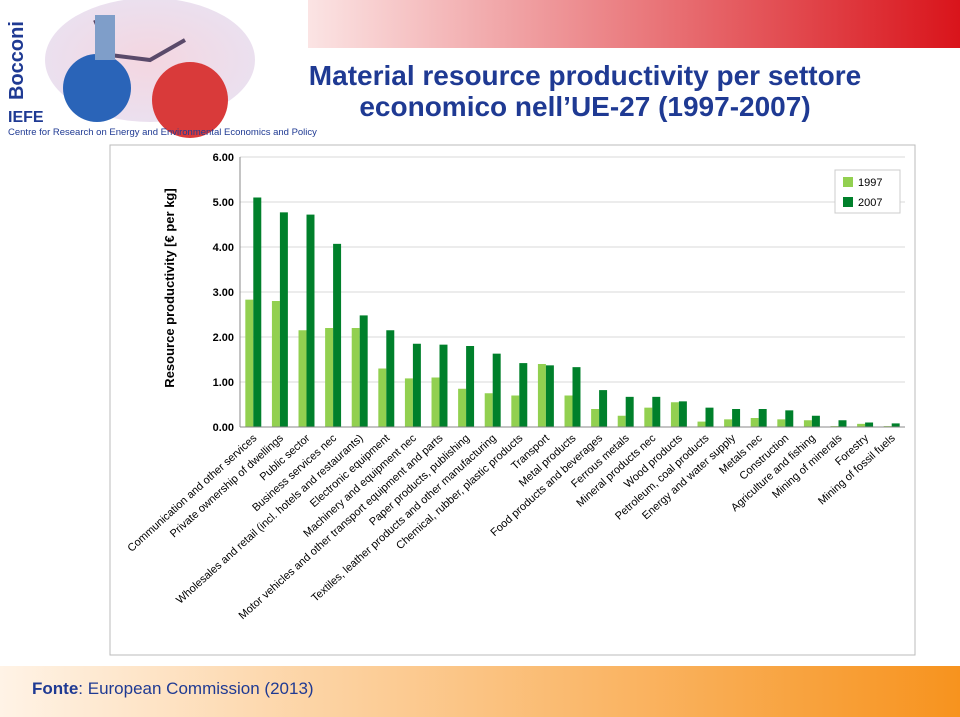  Describe the element at coordinates (169, 287) in the screenshot. I see `y-axis-title: Resource productivity [€ per kg]` at that location.